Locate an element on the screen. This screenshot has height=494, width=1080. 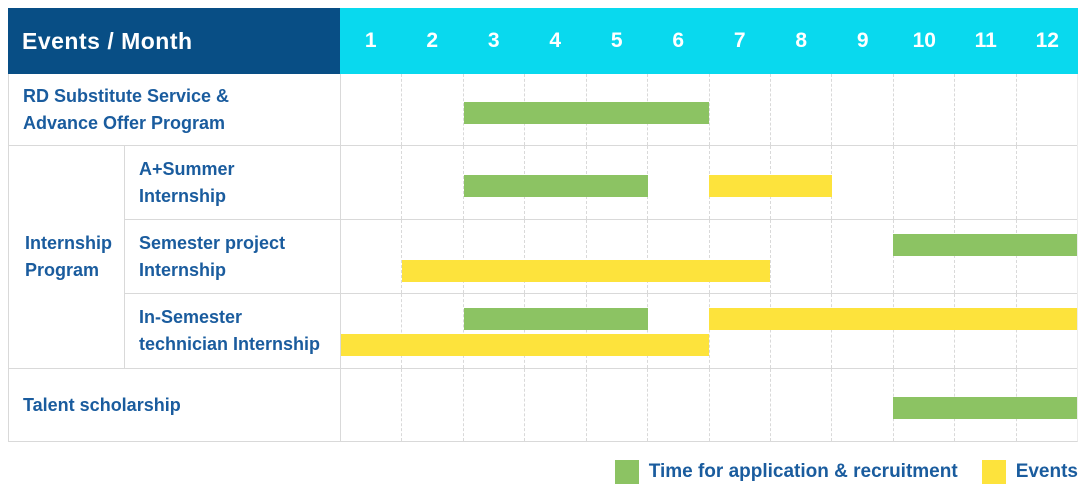
legend-item-recruitment: Time for application & recruitment is located at coordinates (786, 472).